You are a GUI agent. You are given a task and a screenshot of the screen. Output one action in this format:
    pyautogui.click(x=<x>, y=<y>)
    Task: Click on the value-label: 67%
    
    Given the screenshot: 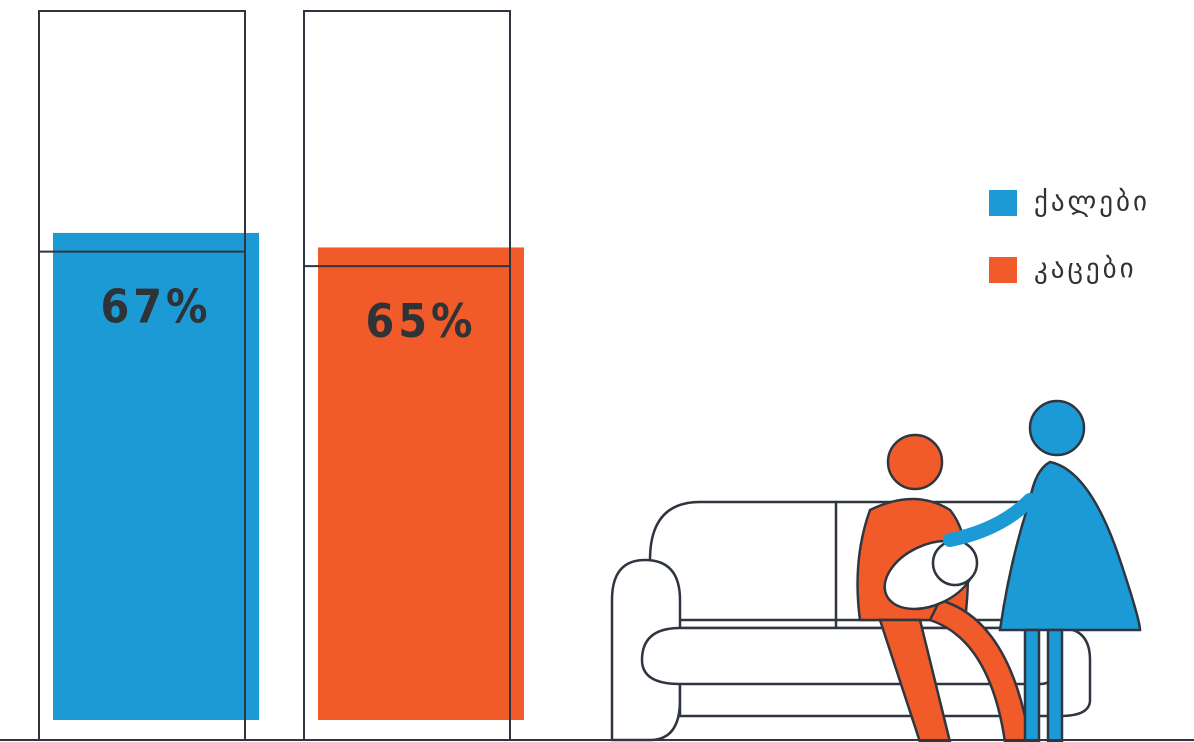 What is the action you would take?
    pyautogui.click(x=155, y=306)
    